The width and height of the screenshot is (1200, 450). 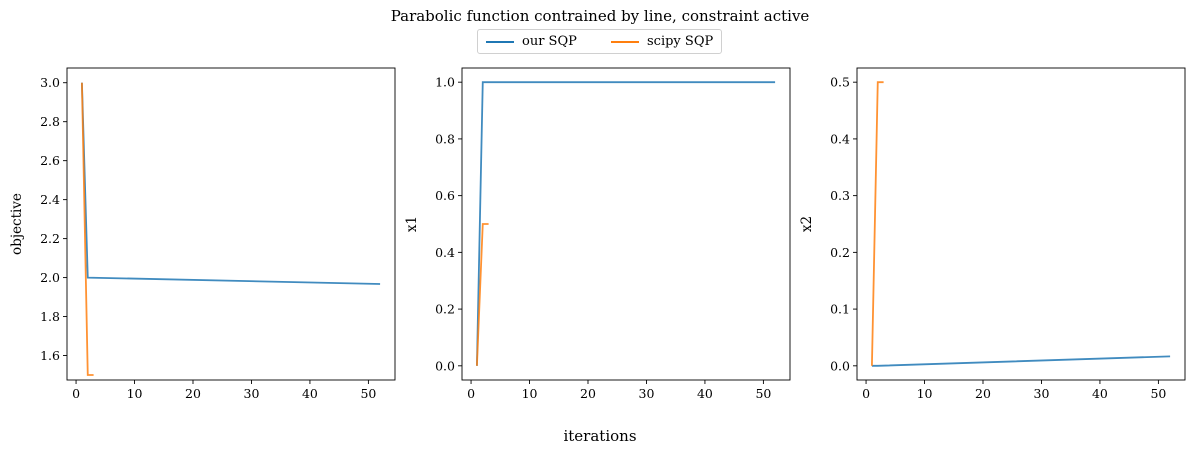 I want to click on y-tick-label: 0.5, so click(x=840, y=82).